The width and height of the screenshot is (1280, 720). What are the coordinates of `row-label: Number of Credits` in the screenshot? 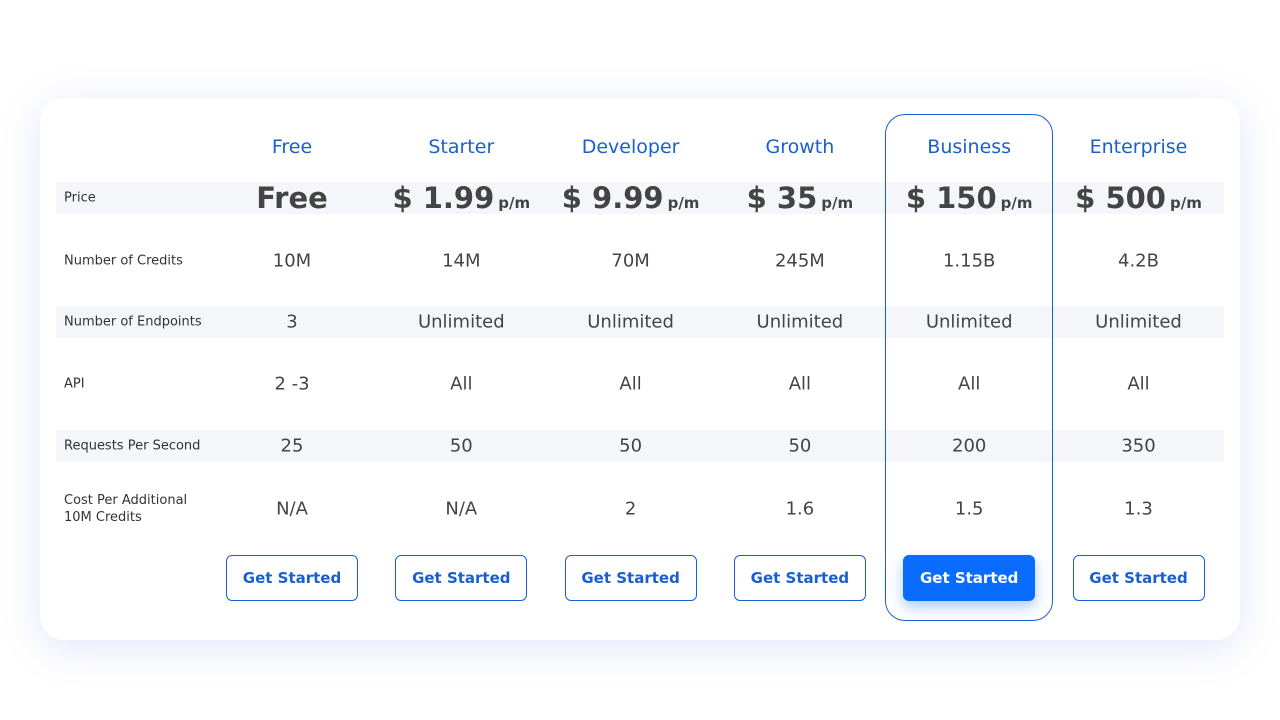 It's located at (123, 261).